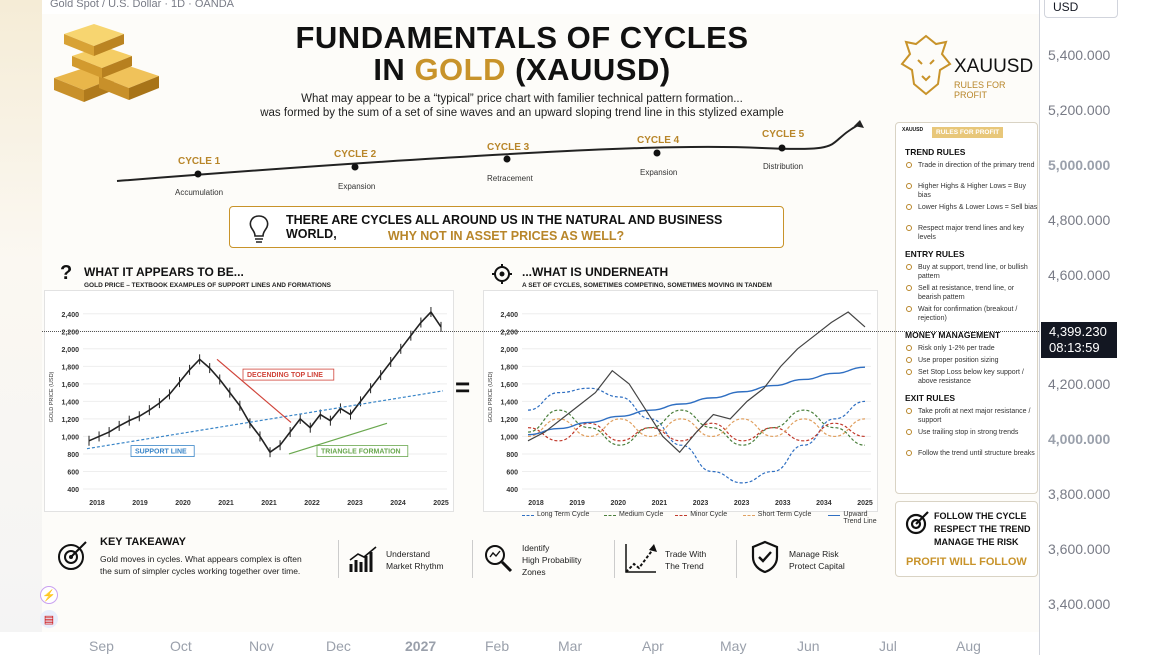 The height and width of the screenshot is (655, 1164). I want to click on rules-brand: XAUUSD, so click(913, 130).